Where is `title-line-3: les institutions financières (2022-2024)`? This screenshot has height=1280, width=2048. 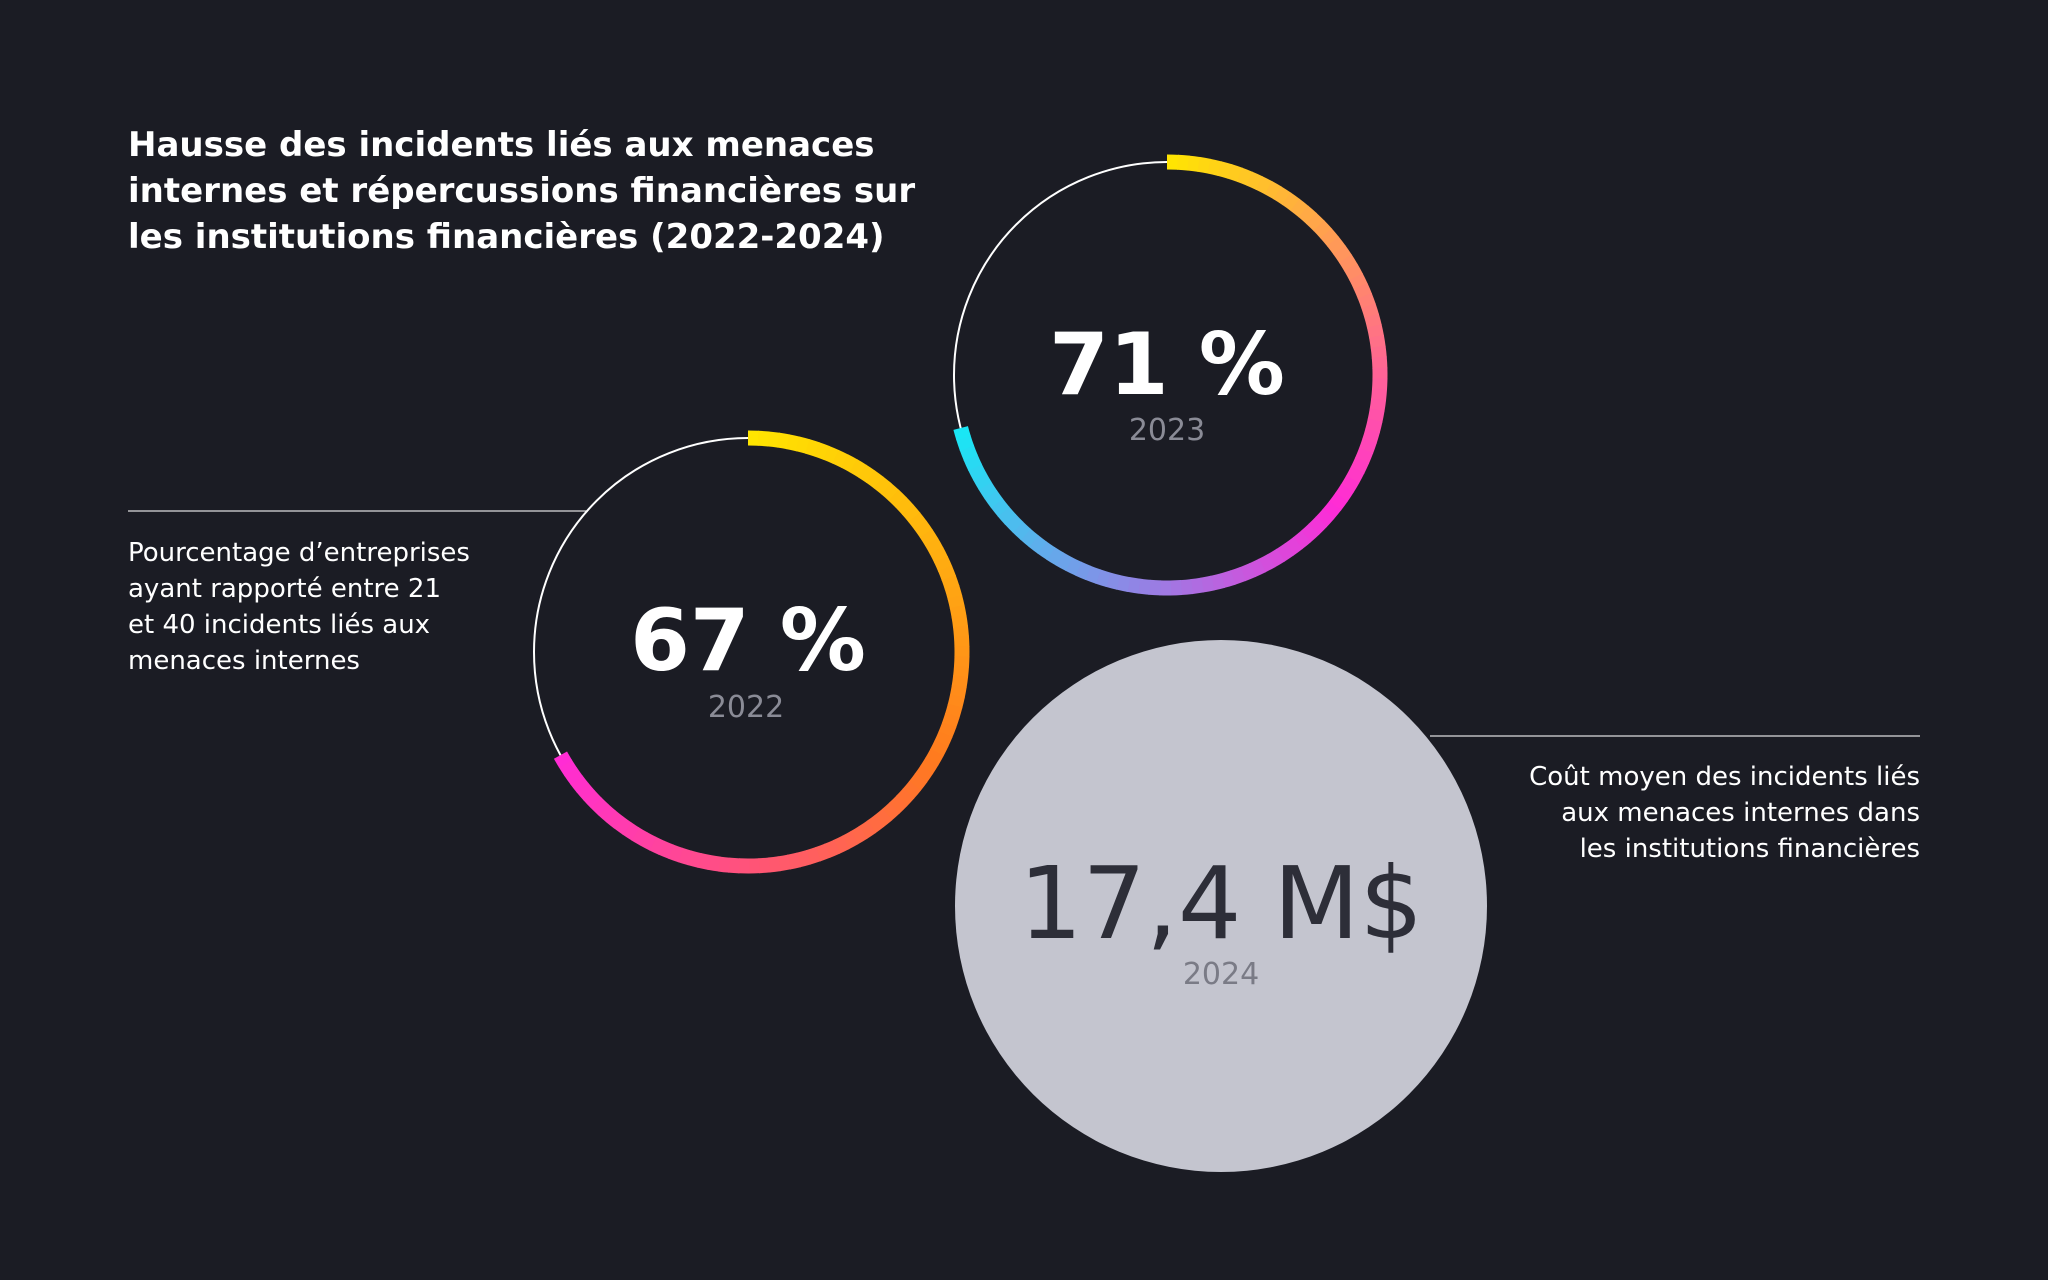 title-line-3: les institutions financières (2022-2024) is located at coordinates (506, 237).